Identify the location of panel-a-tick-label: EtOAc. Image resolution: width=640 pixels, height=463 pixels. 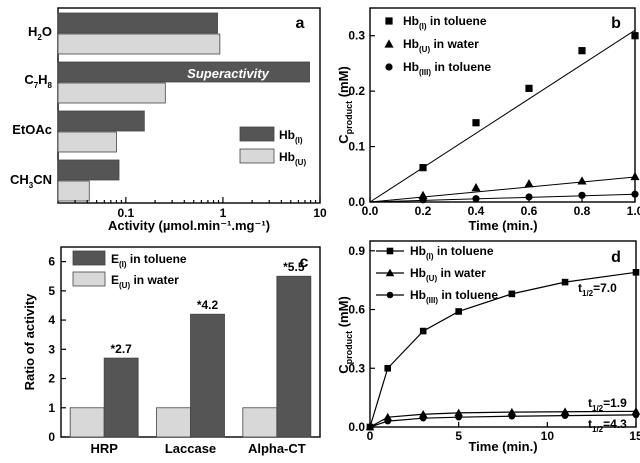
(32, 129).